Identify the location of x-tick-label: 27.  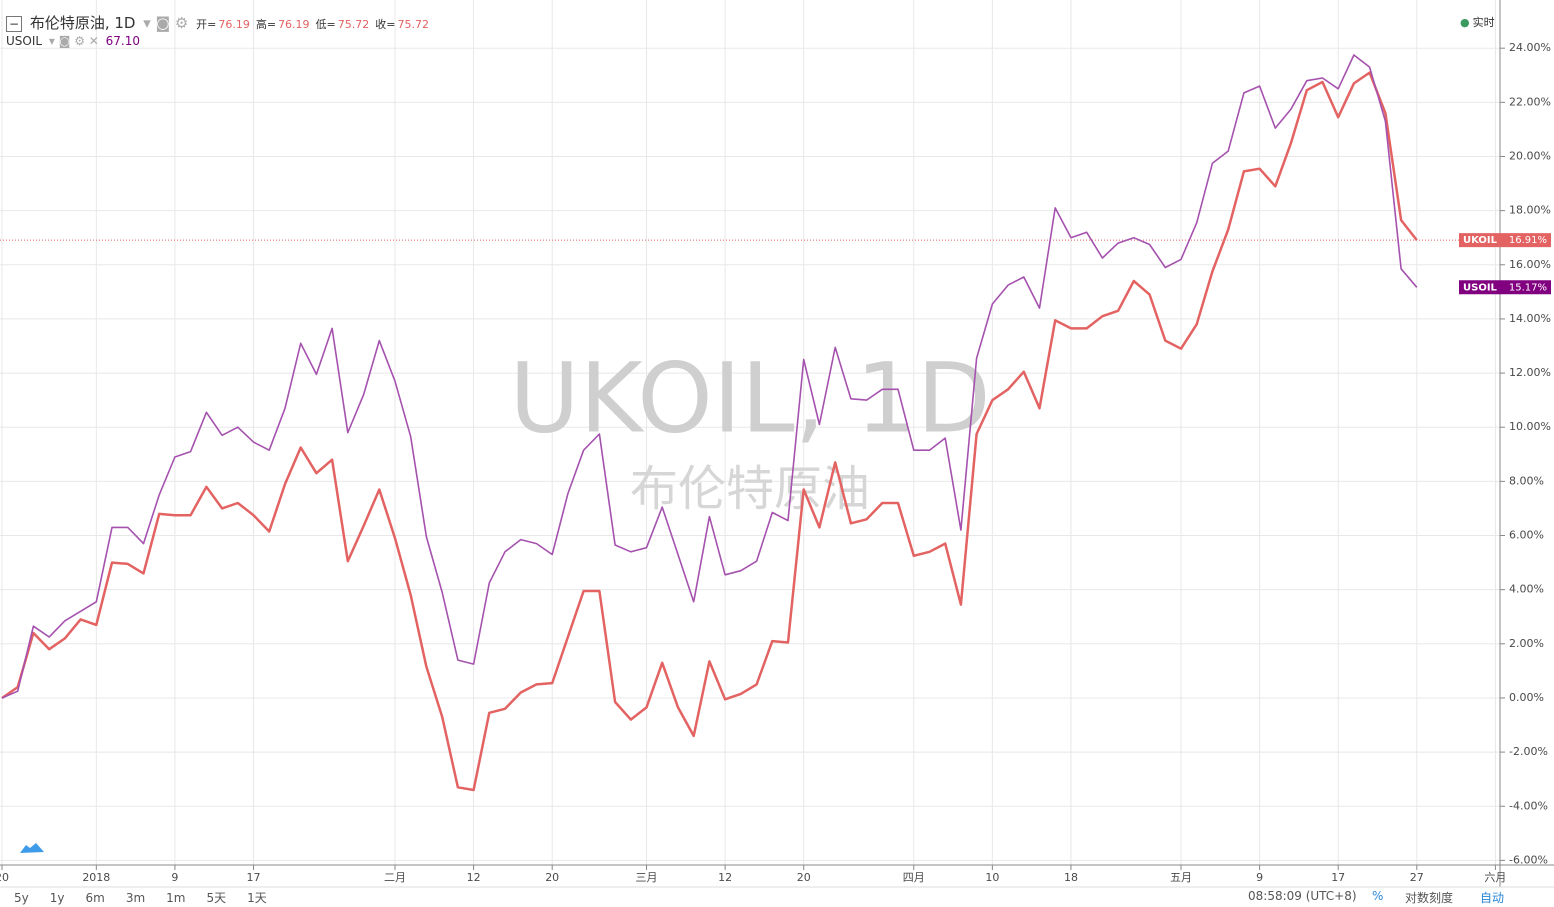
(1417, 877).